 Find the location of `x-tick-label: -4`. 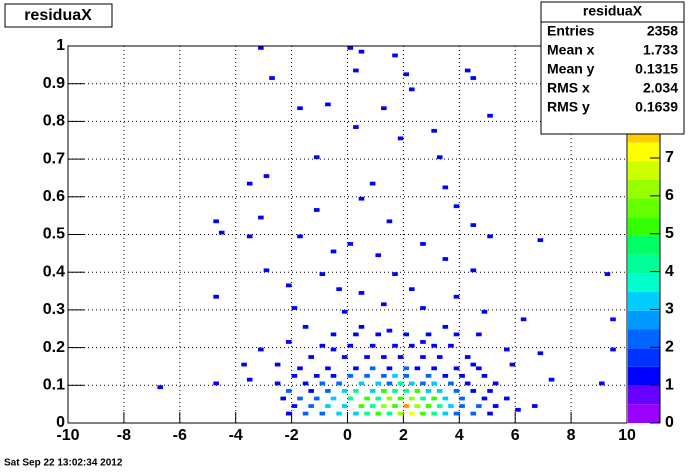

x-tick-label: -4 is located at coordinates (236, 435).